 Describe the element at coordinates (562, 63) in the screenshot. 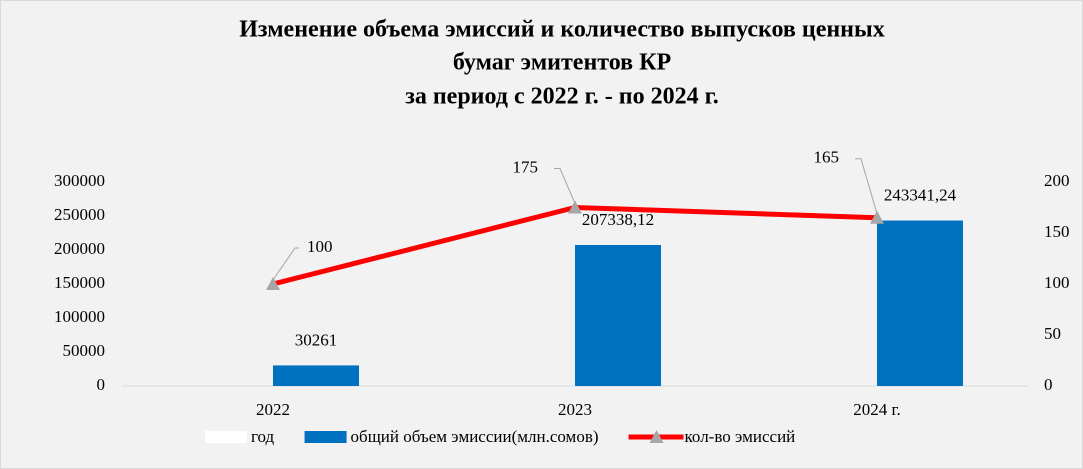

I see `chart-title: бумаг эмитентов КР` at that location.